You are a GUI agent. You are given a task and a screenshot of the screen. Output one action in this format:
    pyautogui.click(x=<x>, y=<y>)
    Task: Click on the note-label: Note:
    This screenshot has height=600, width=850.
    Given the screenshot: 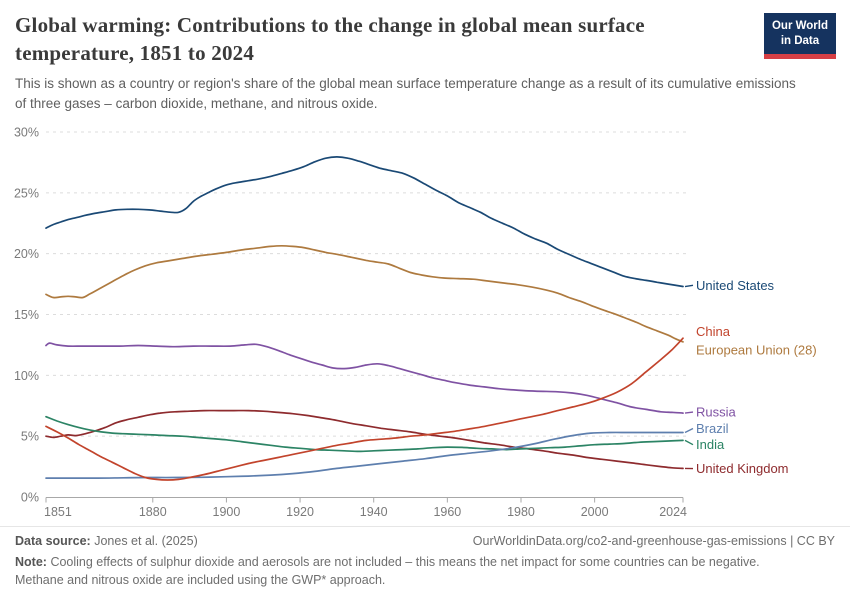 What is the action you would take?
    pyautogui.click(x=31, y=562)
    